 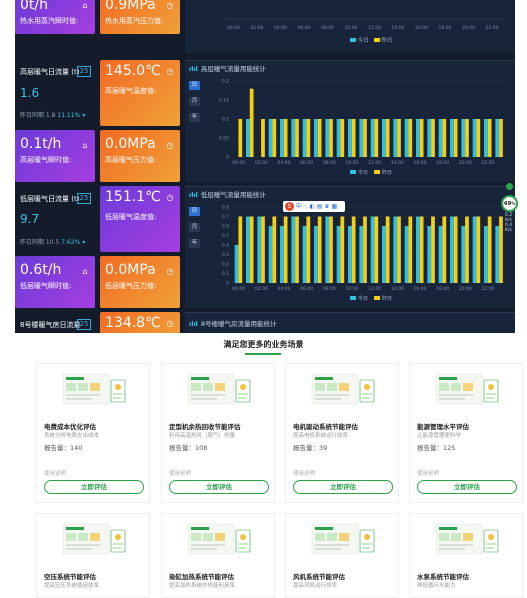 What do you see at coordinates (342, 433) in the screenshot?
I see `scenario-card: 电机驱动系统节能评估 提高电机系统运行效率 报告量：39 使用说明 立即评估` at bounding box center [342, 433].